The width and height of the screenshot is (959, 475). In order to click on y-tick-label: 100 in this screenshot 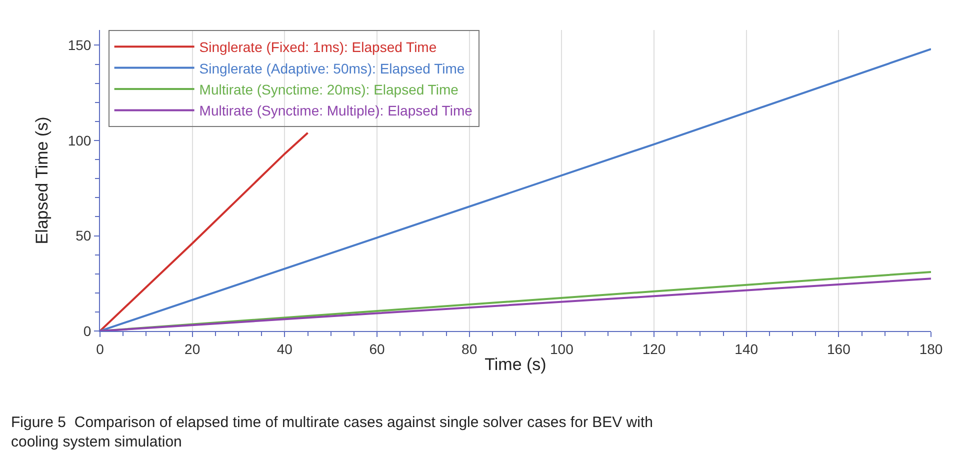, I will do `click(80, 140)`.